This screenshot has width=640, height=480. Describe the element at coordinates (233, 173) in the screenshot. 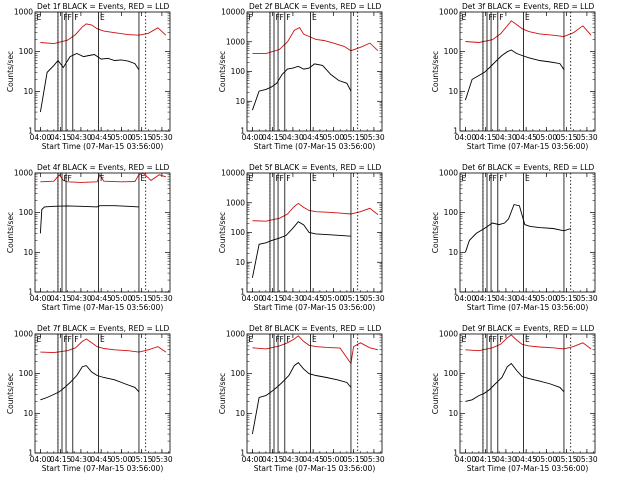

I see `y-tick-label: 10000` at that location.